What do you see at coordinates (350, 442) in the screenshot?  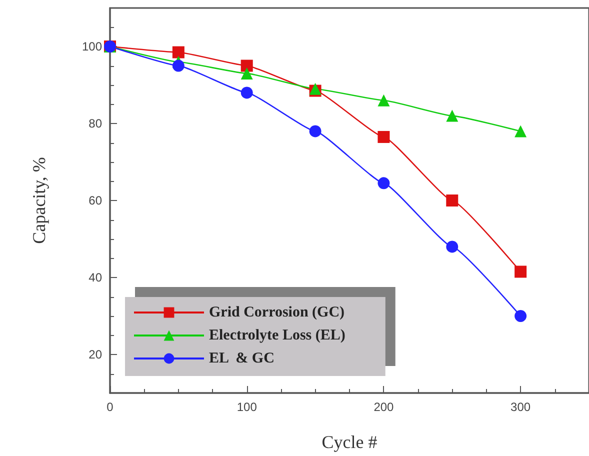 I see `x-axis-title: Cycle #` at bounding box center [350, 442].